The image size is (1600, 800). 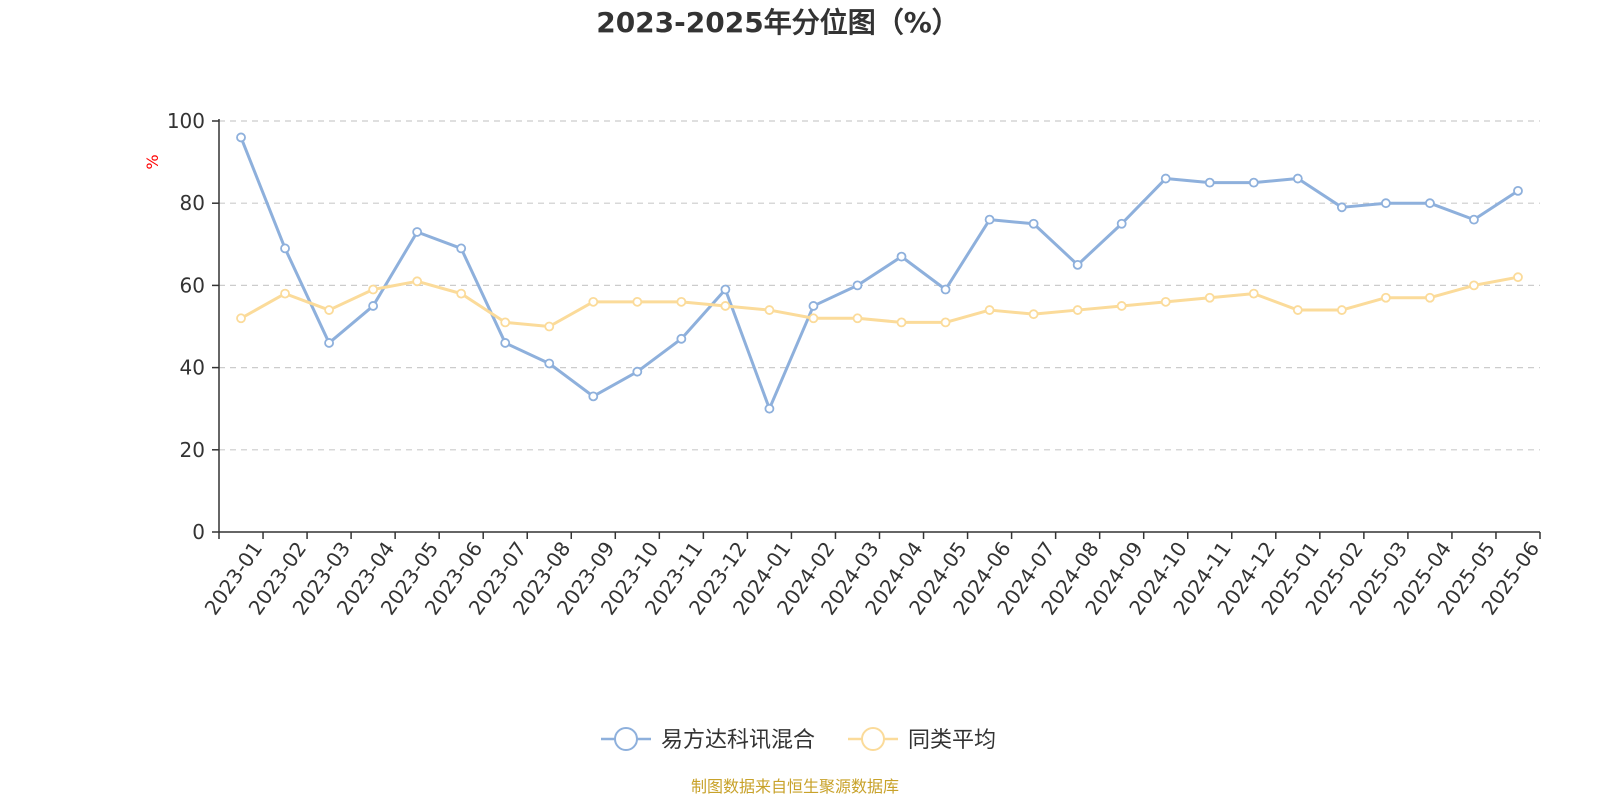 What do you see at coordinates (952, 740) in the screenshot?
I see `legend-label: 同类平均` at bounding box center [952, 740].